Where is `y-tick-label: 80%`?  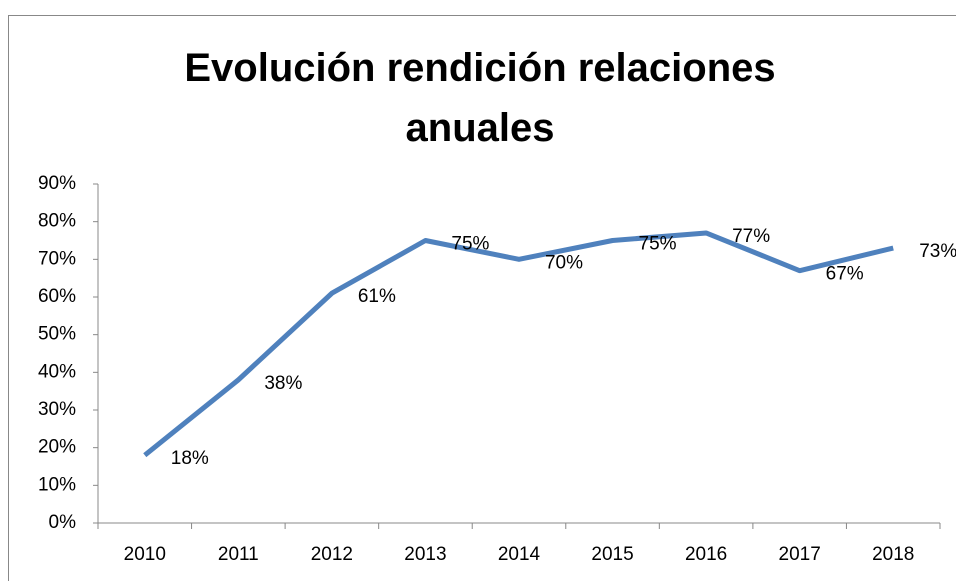
y-tick-label: 80% is located at coordinates (57, 221).